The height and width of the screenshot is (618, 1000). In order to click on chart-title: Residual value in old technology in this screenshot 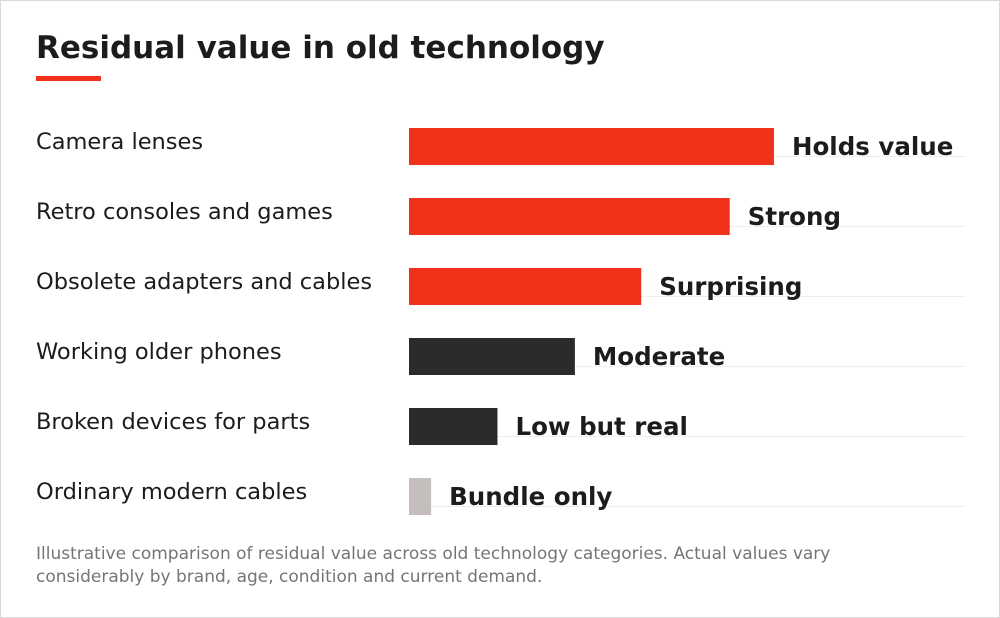, I will do `click(320, 48)`.